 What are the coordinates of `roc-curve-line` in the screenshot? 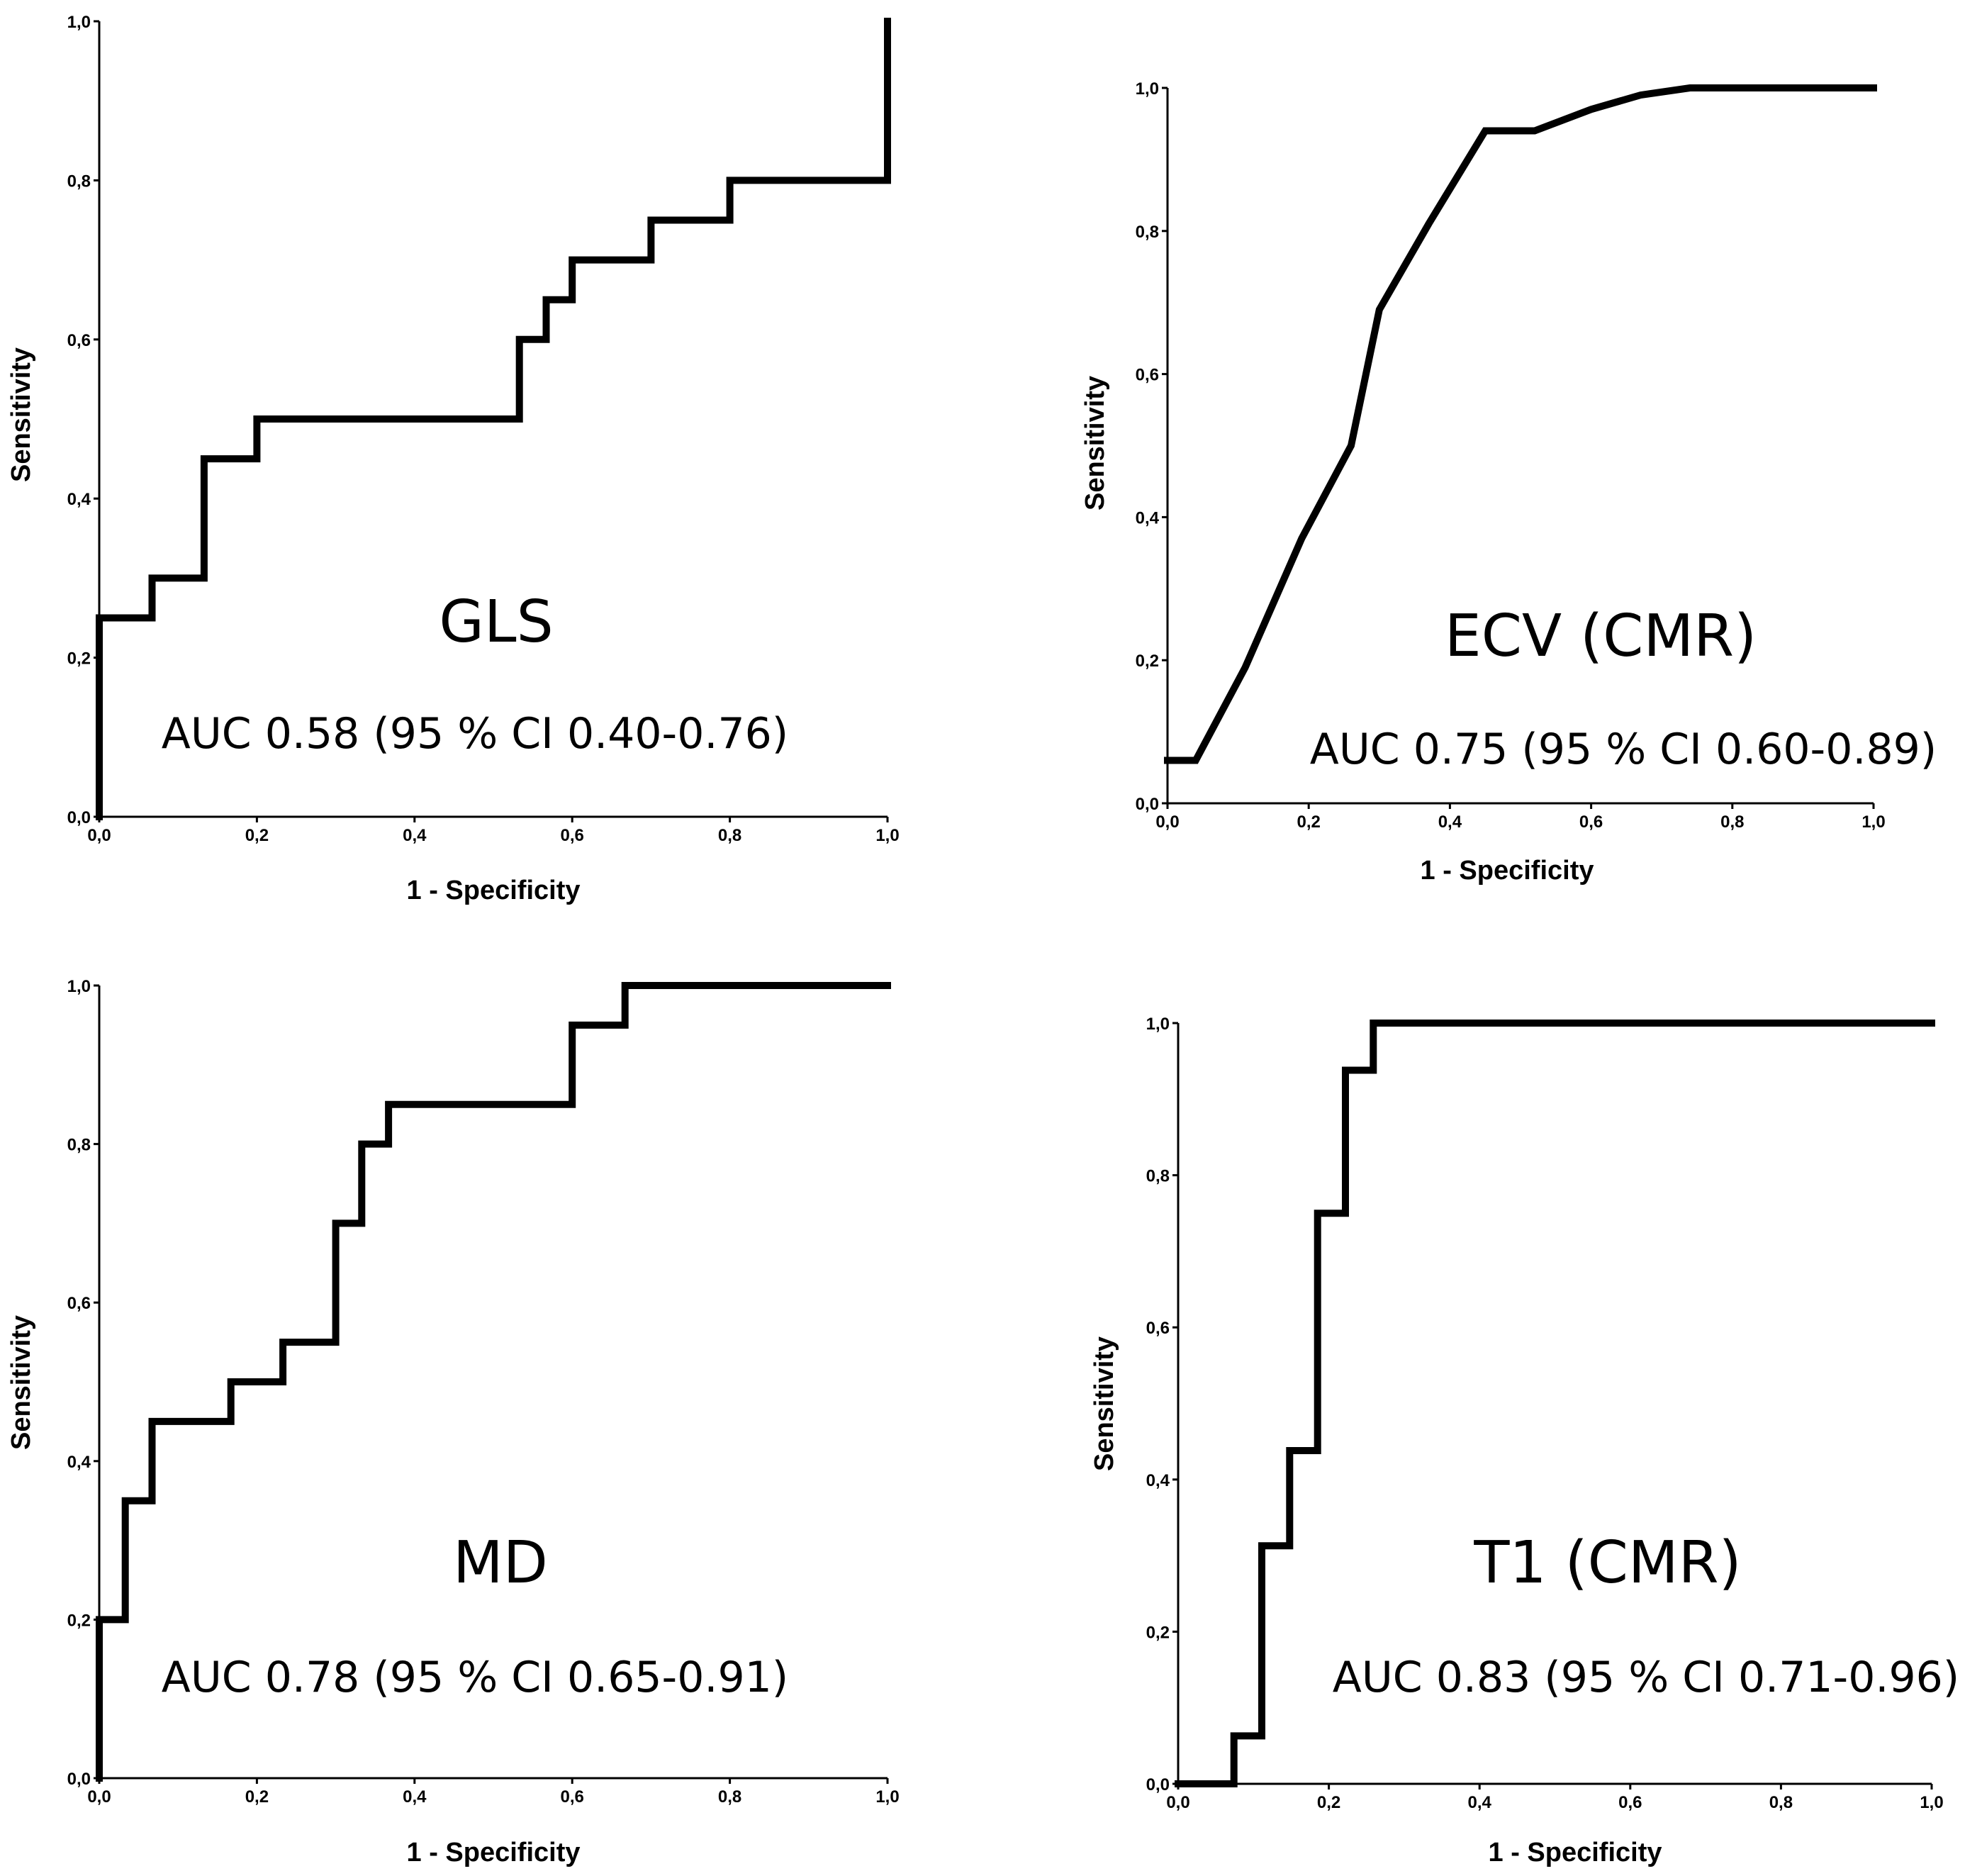 It's located at (1520, 424).